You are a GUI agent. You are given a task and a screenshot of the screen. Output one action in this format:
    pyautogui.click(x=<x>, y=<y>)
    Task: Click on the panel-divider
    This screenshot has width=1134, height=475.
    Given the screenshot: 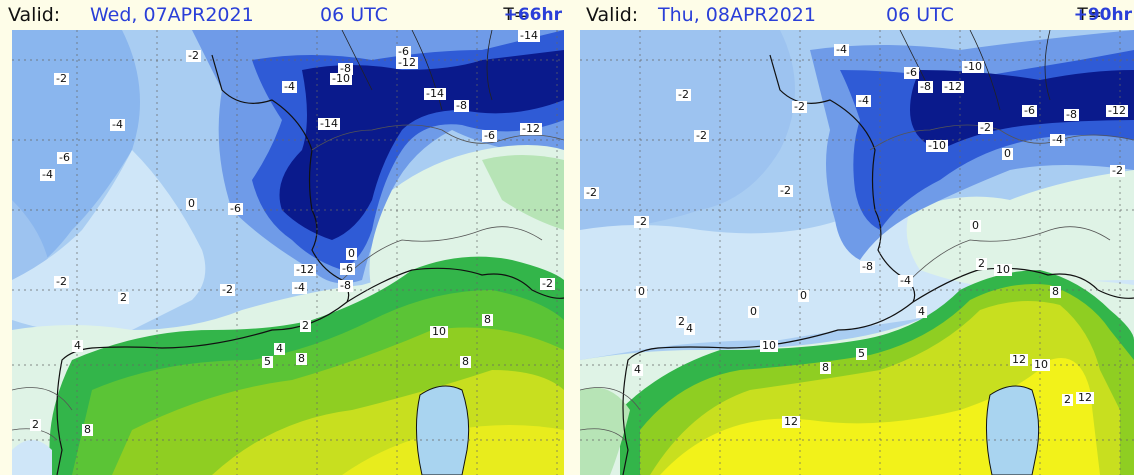 What is the action you would take?
    pyautogui.click(x=567, y=237)
    